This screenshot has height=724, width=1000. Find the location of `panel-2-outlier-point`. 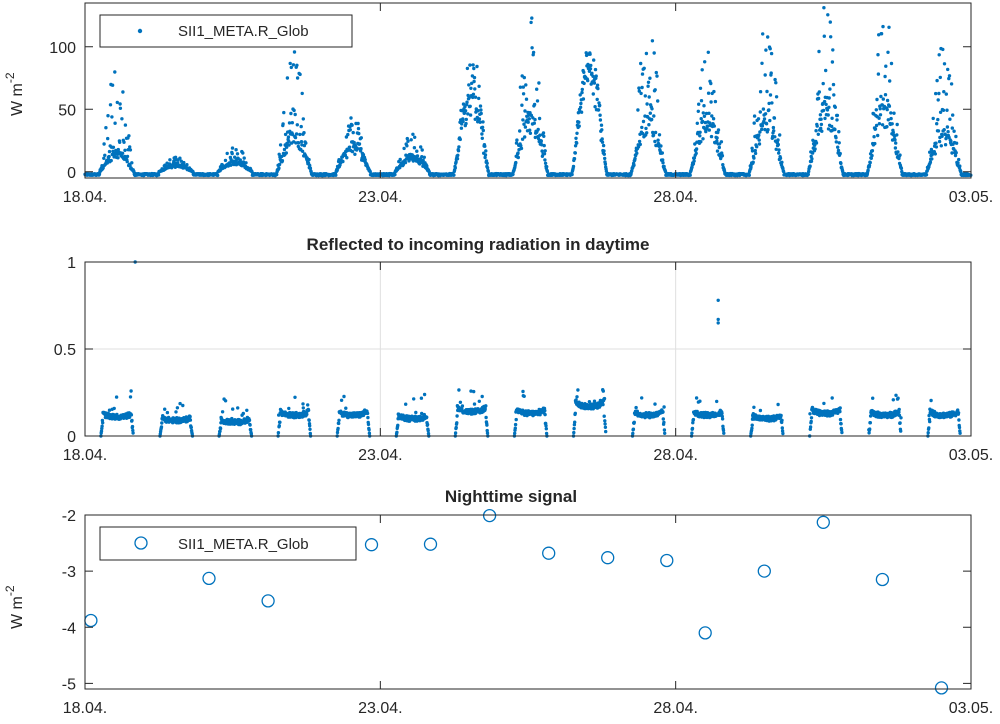

panel-2-outlier-point is located at coordinates (718, 300).